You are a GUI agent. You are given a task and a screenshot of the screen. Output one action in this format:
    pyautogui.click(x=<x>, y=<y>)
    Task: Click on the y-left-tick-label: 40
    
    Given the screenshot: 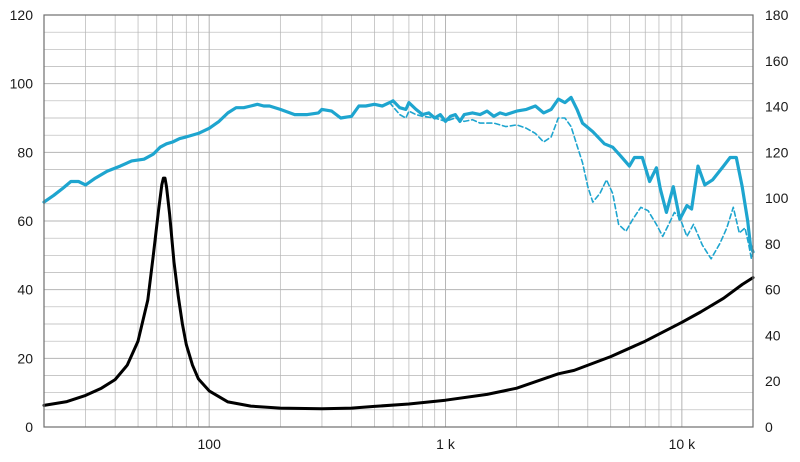 What is the action you would take?
    pyautogui.click(x=25, y=290)
    